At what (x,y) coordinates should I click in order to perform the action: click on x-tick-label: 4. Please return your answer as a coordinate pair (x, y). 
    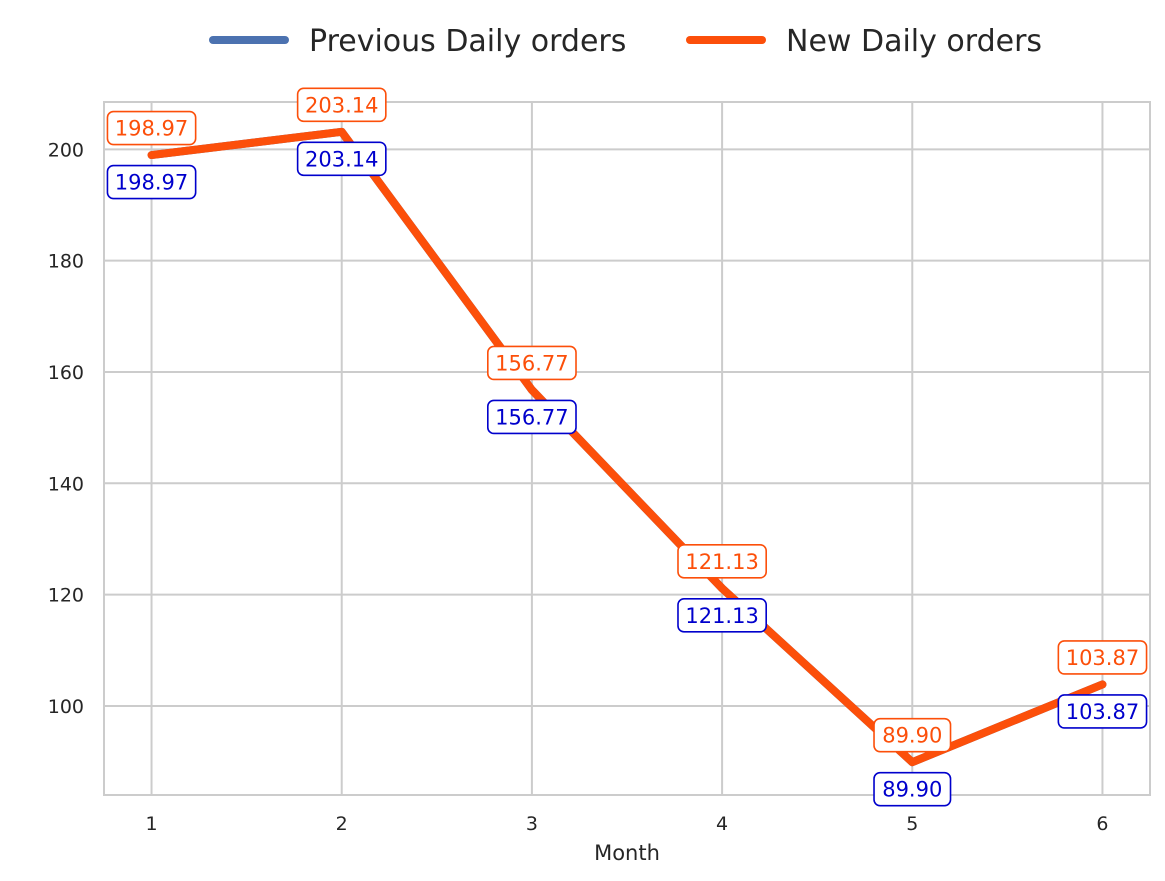
    Looking at the image, I should click on (722, 824).